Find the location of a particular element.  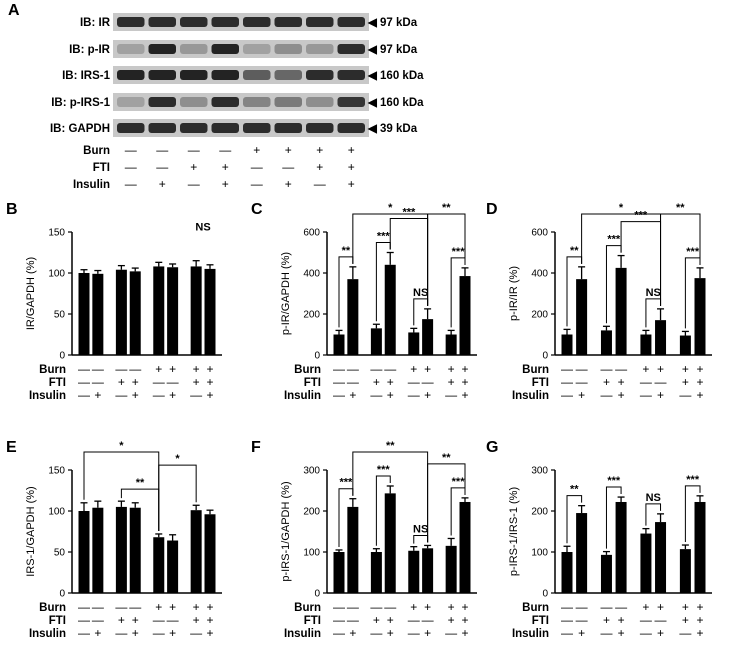

y-tick-label: 150 is located at coordinates (56, 233).